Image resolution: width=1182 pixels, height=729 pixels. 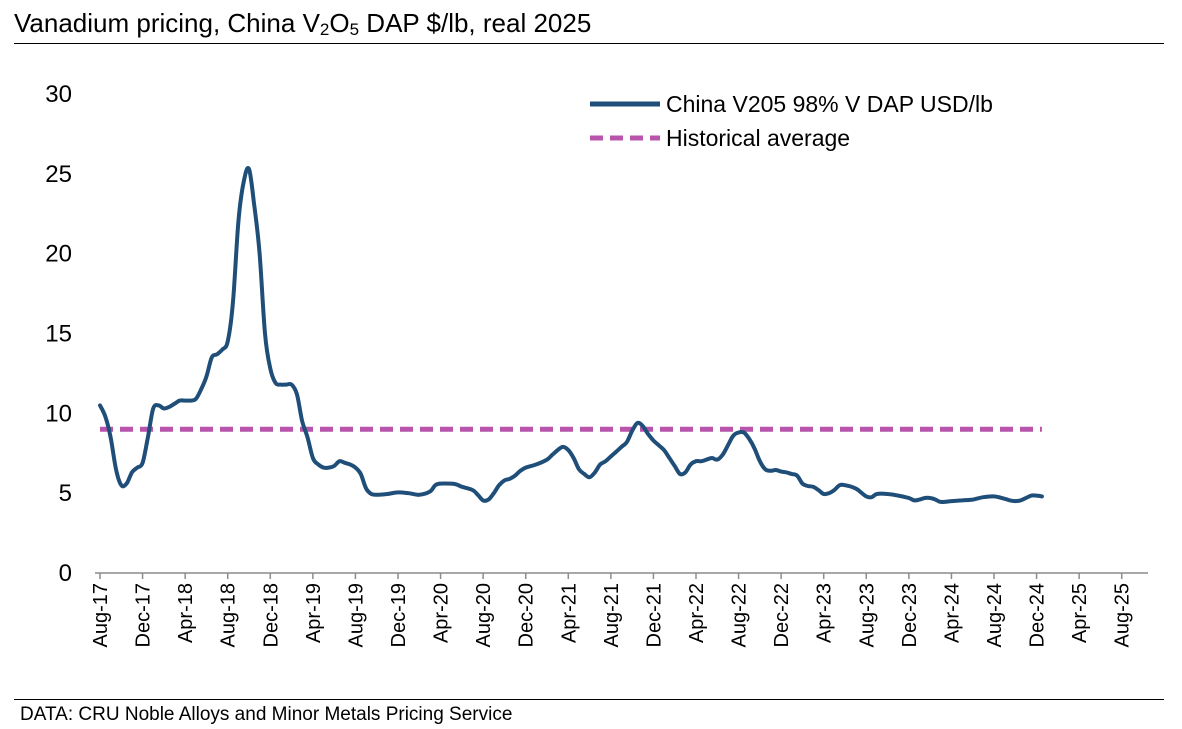 I want to click on x-tick-label: Aug-19, so click(x=356, y=615).